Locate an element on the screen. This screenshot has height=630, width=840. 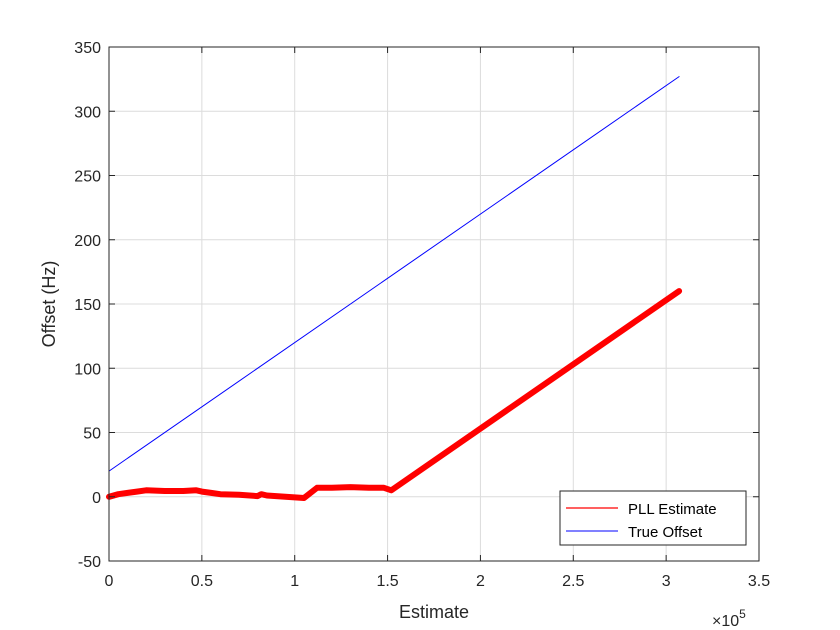
y-tick-label: 50 is located at coordinates (92, 434).